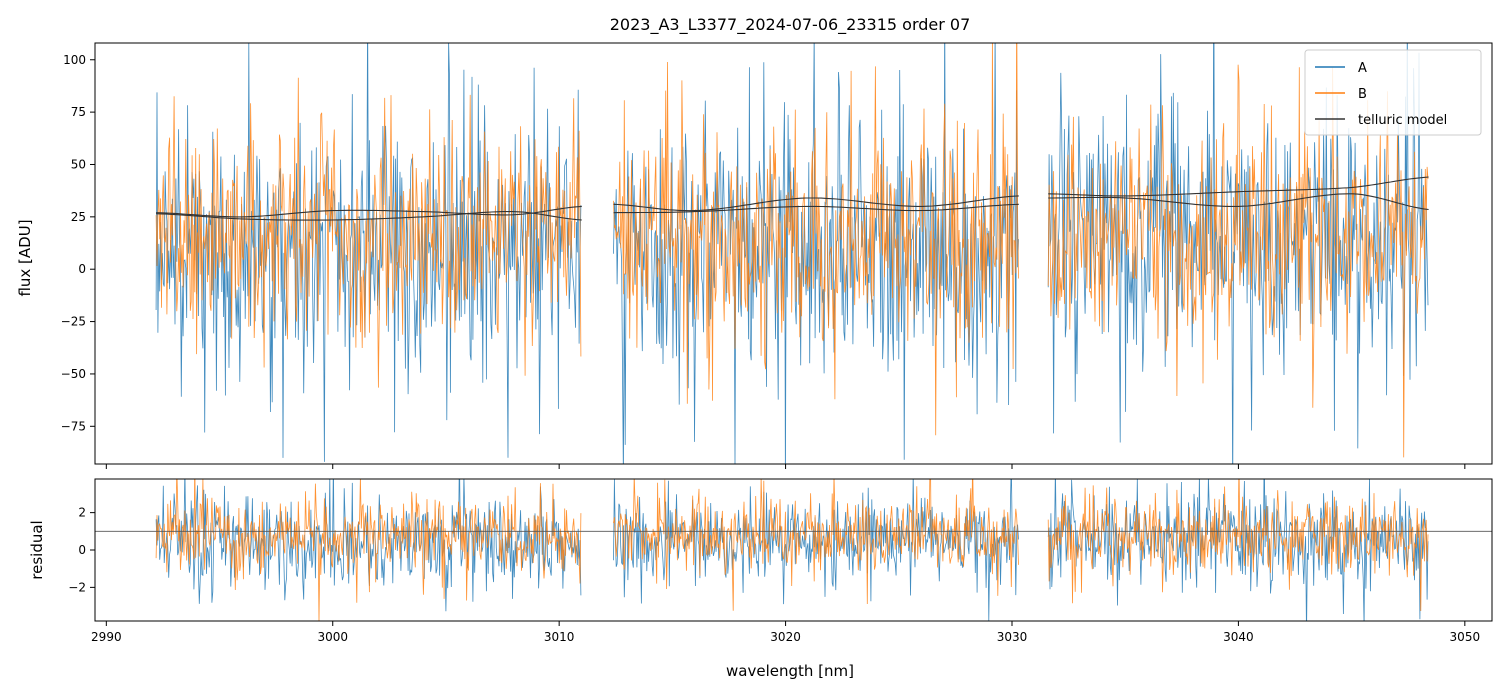  What do you see at coordinates (78, 112) in the screenshot?
I see `flux-ytick-label-6: 75` at bounding box center [78, 112].